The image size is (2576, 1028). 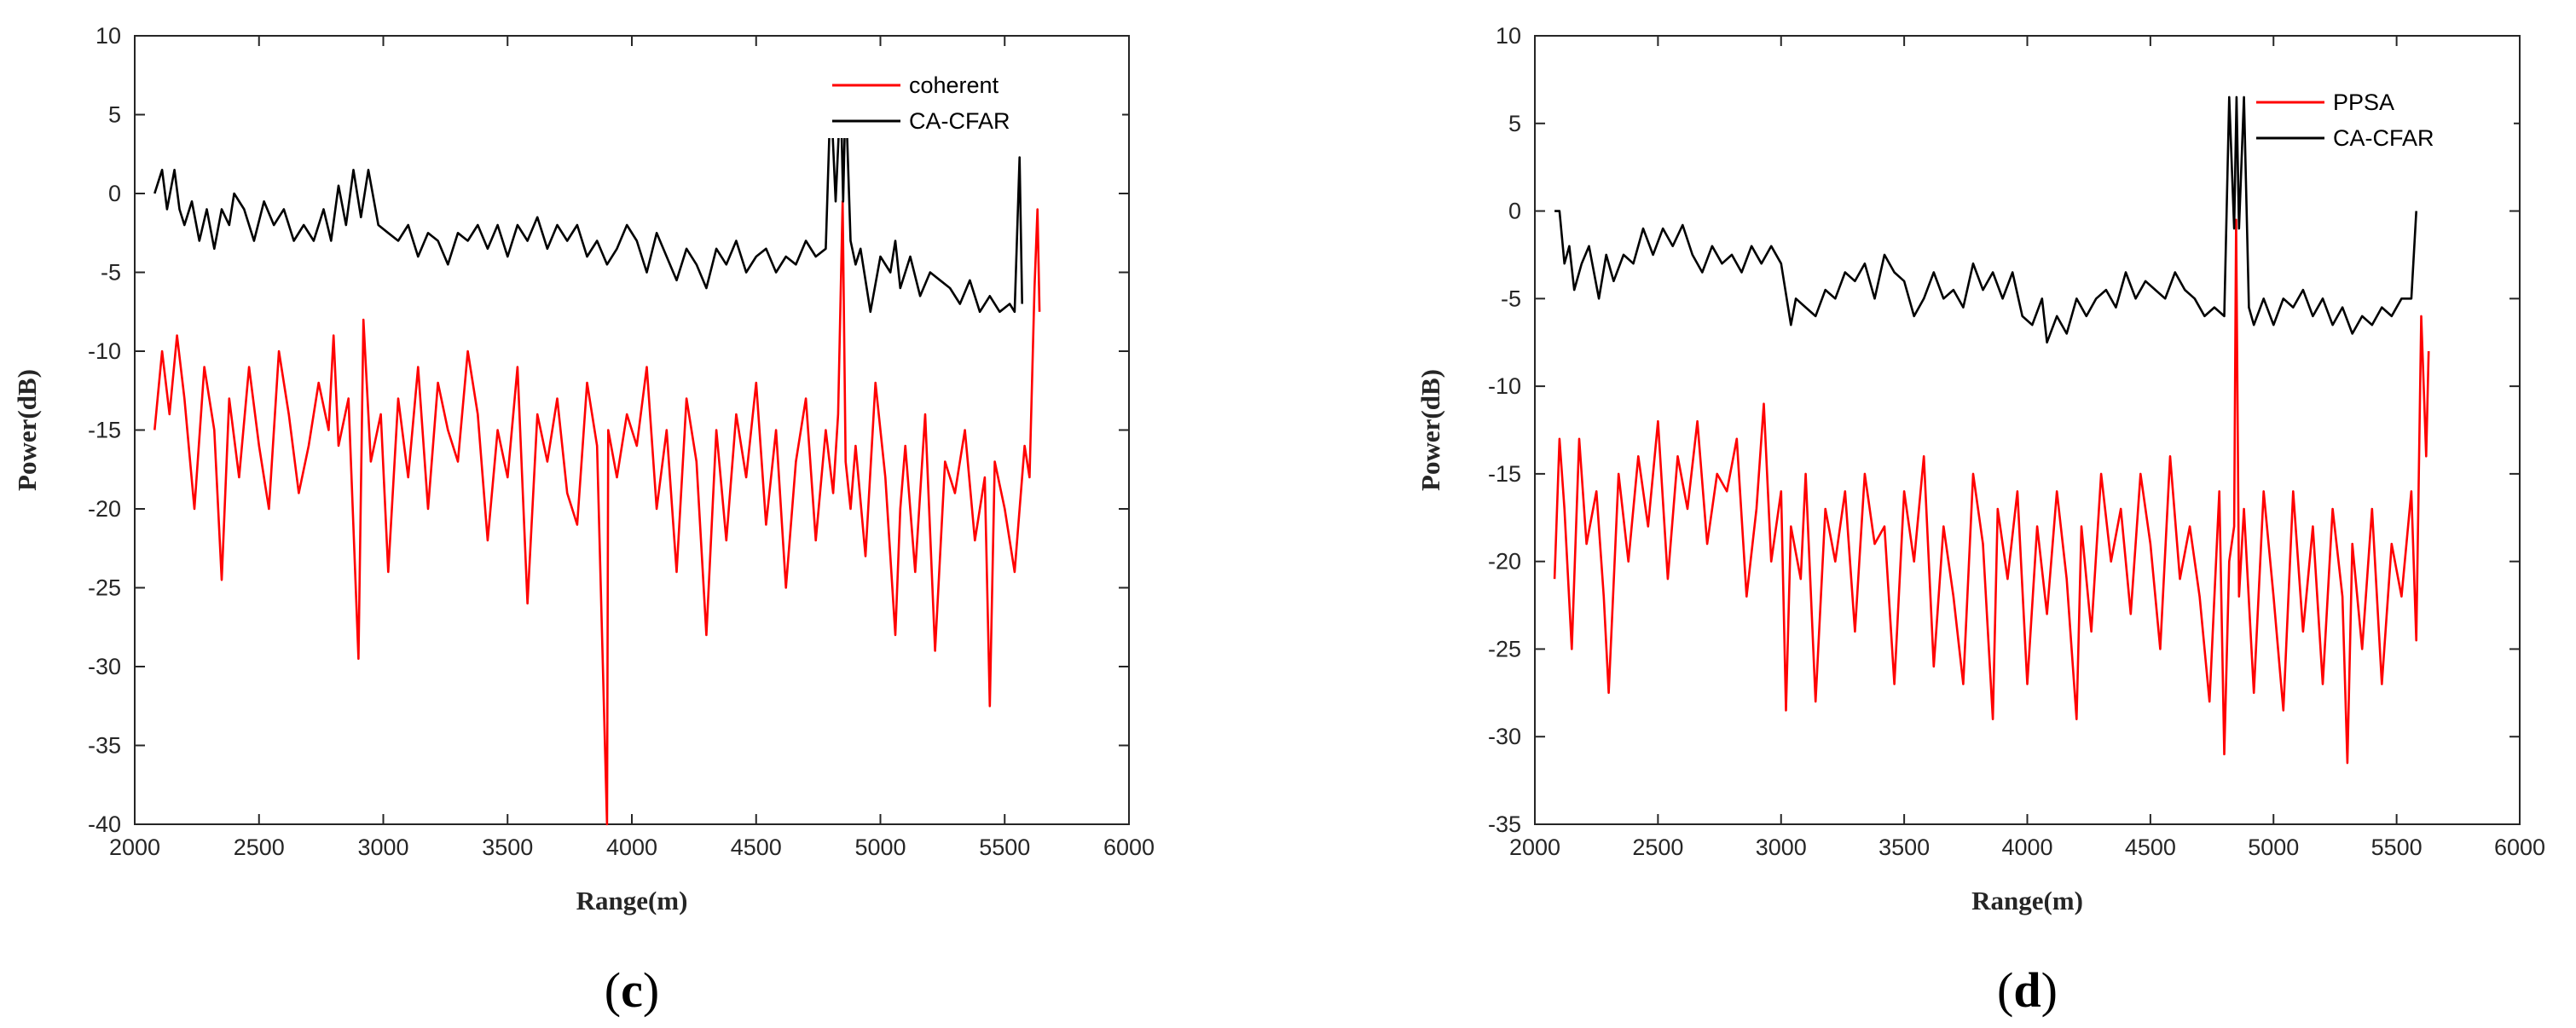 I want to click on legend: coherent CA-CFAR, so click(x=975, y=102).